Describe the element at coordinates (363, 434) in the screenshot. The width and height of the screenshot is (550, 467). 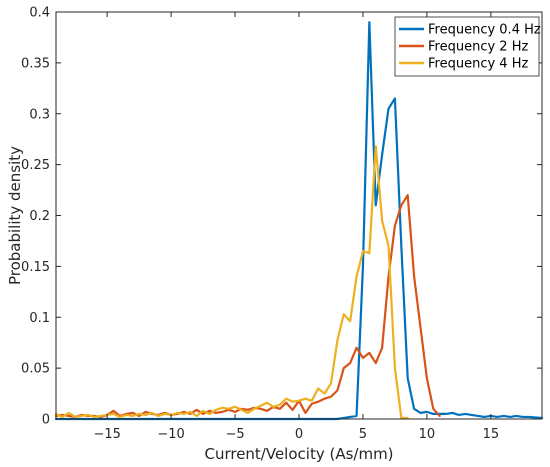
I see `x-tick-label: 5` at that location.